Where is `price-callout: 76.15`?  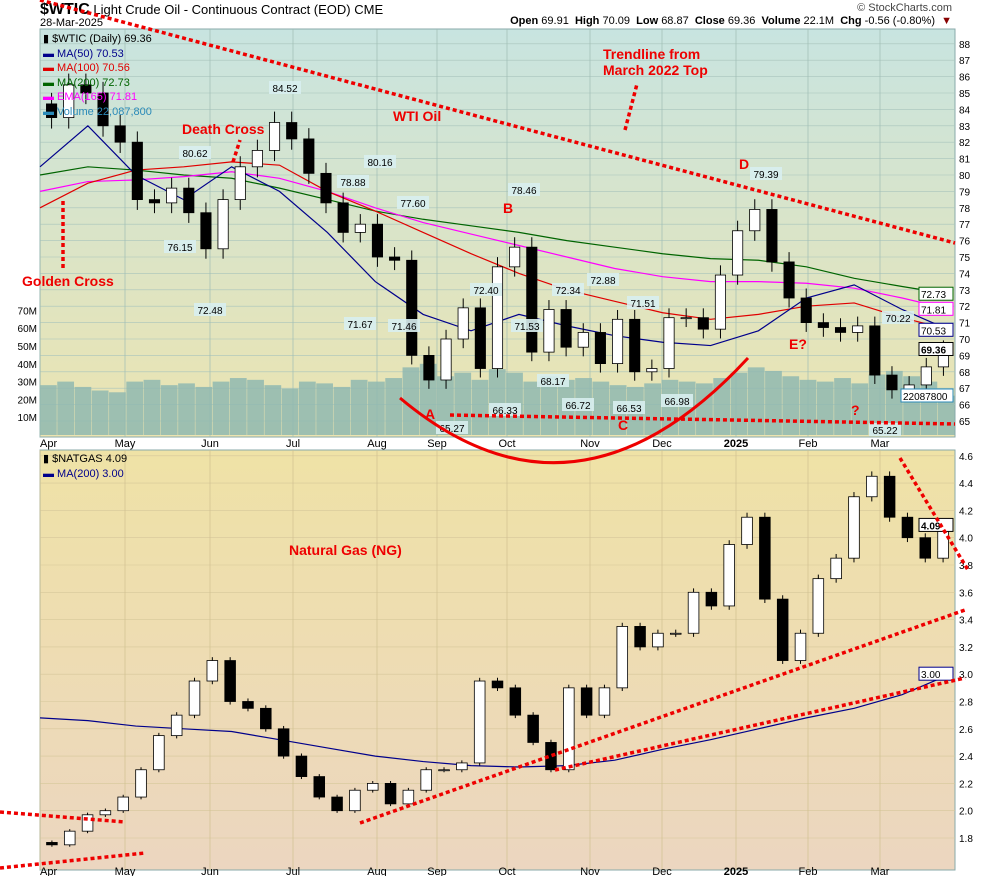 price-callout: 76.15 is located at coordinates (179, 248).